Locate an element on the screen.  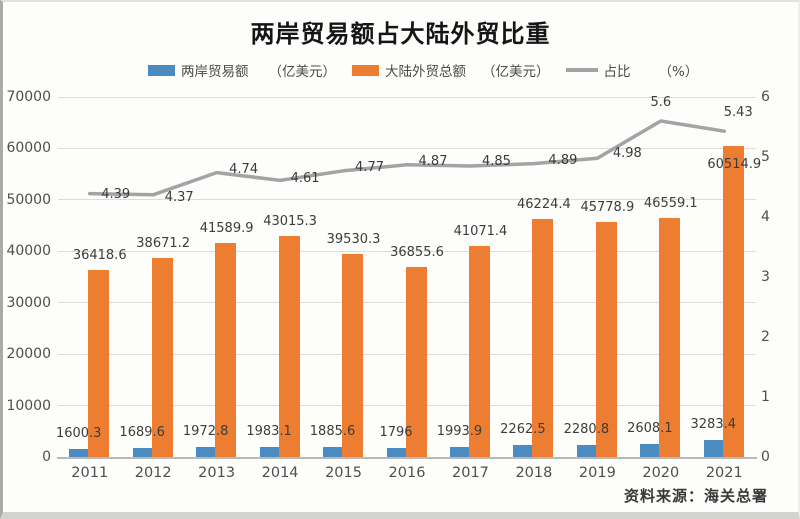
left-axis-tick-label: 30000 is located at coordinates (28, 302).